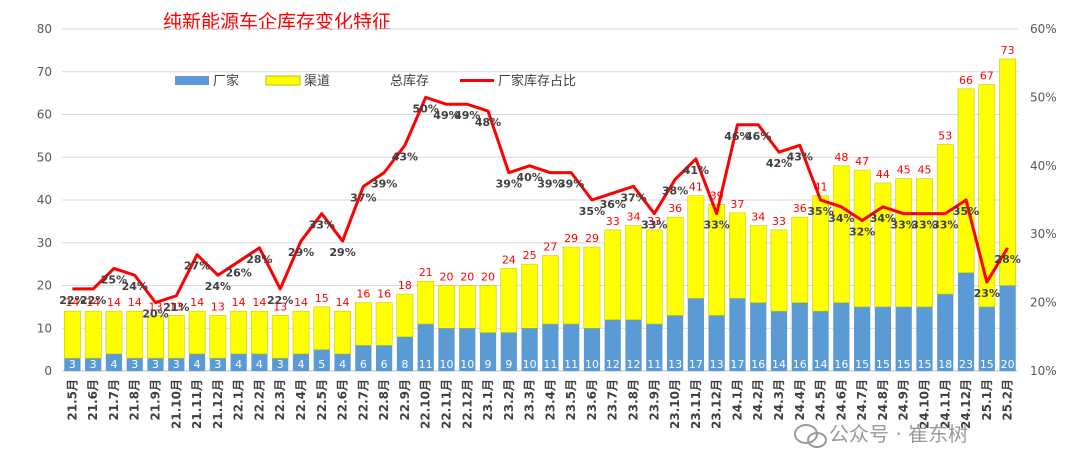 Image resolution: width=1080 pixels, height=475 pixels. I want to click on x-tick-label: 23.11月, so click(696, 404).